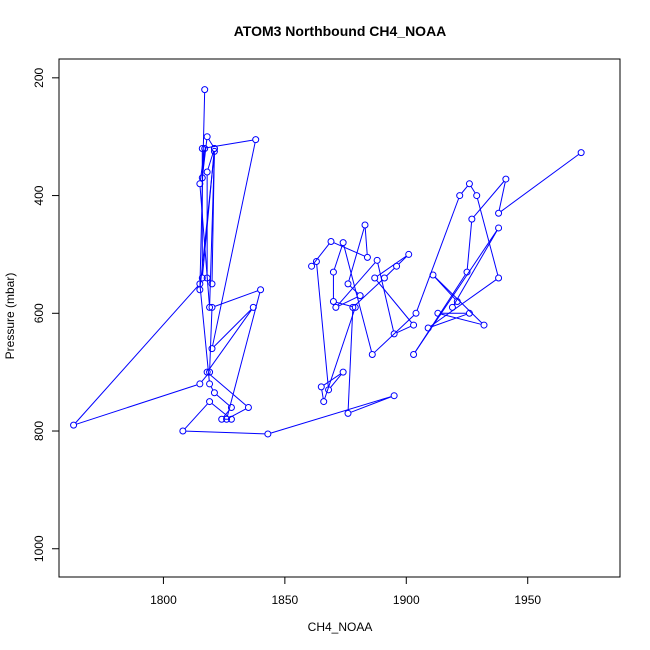 This screenshot has height=650, width=650. Describe the element at coordinates (340, 31) in the screenshot. I see `chart-title: ATOM3 Northbound CH4_NOAA` at that location.